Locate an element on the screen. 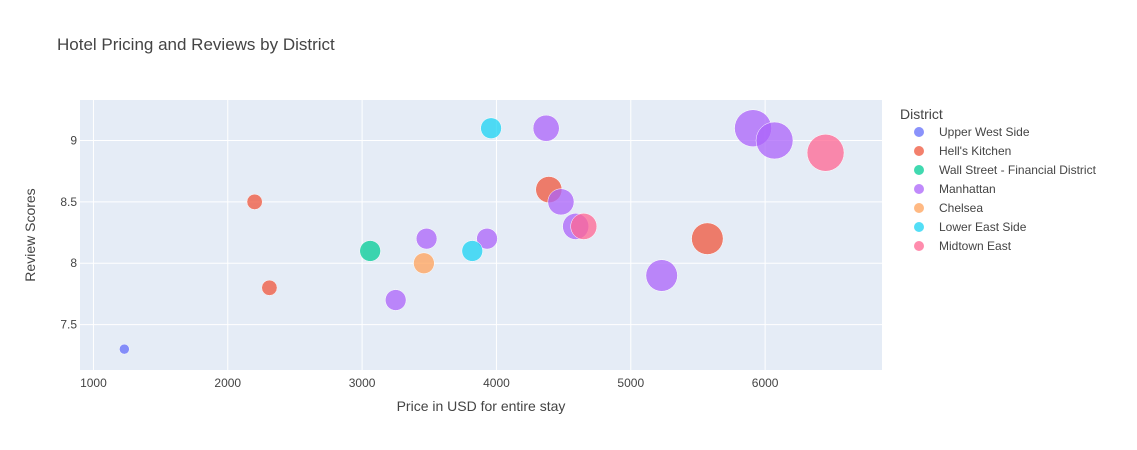 This screenshot has height=450, width=1137. legend-item: Upper West Side is located at coordinates (972, 132).